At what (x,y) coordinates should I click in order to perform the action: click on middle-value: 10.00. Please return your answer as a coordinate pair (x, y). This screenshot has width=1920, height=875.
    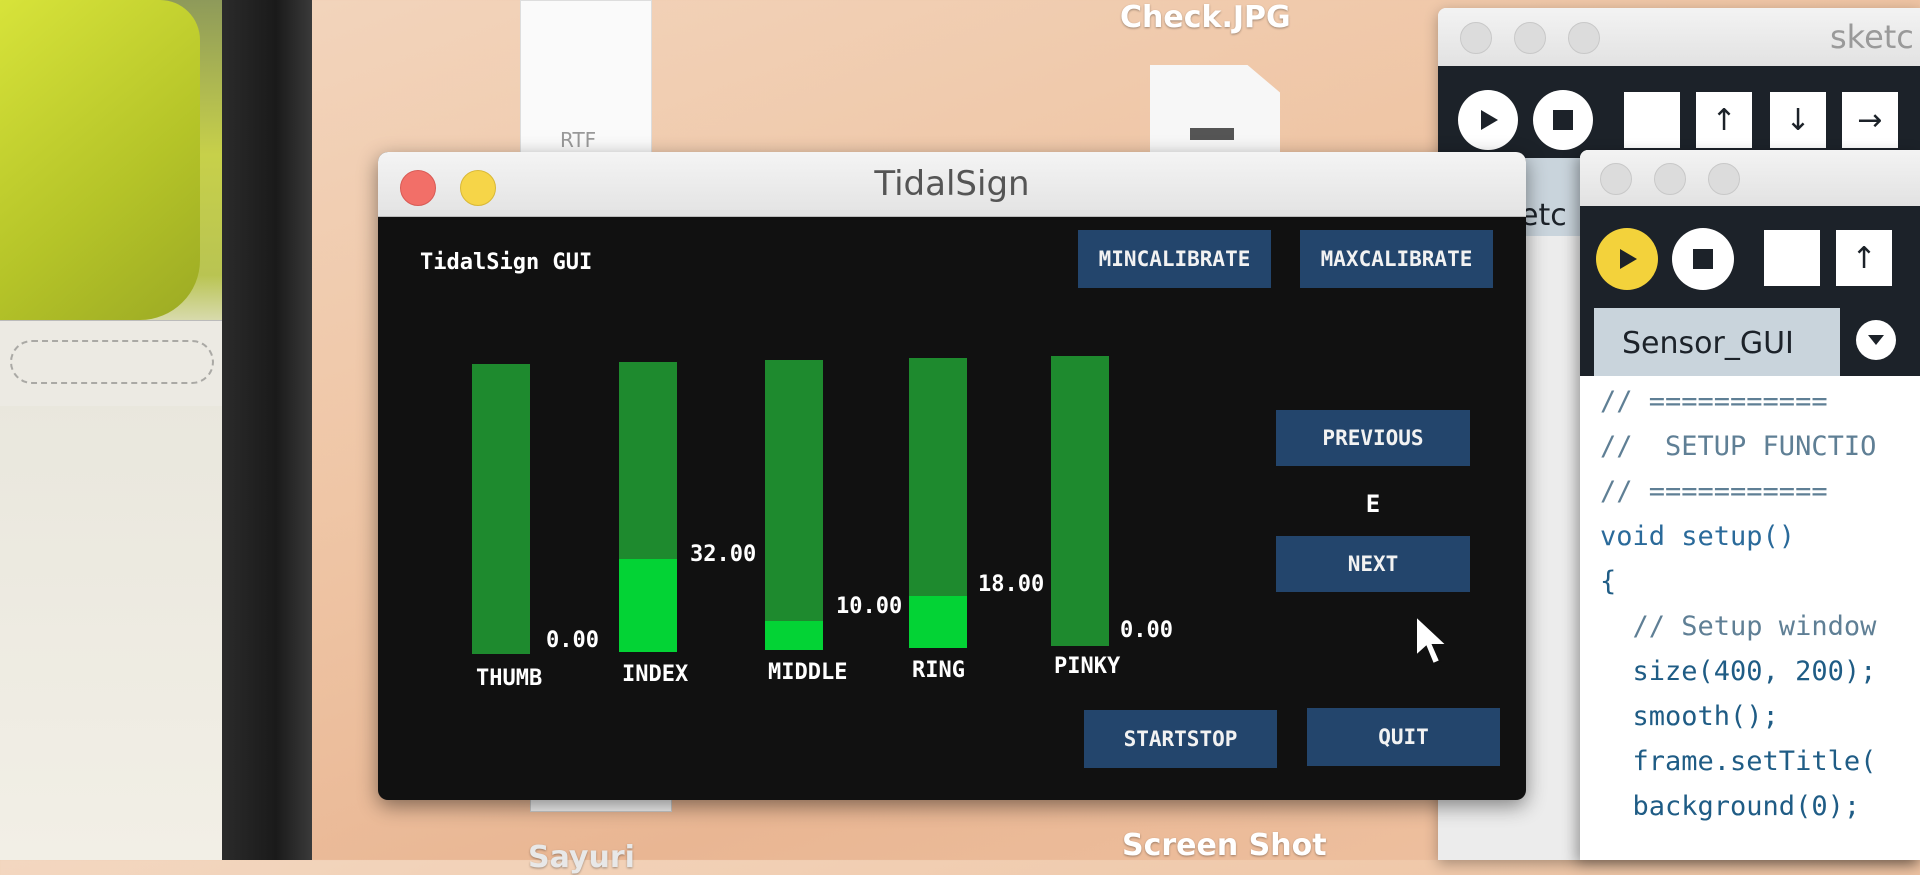
    Looking at the image, I should click on (869, 606).